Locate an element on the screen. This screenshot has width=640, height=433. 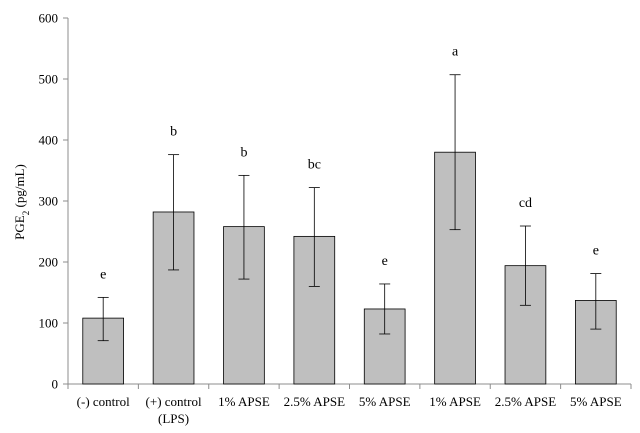
y-axis: 0 100 200 300 400 500 600 is located at coordinates (54, 201).